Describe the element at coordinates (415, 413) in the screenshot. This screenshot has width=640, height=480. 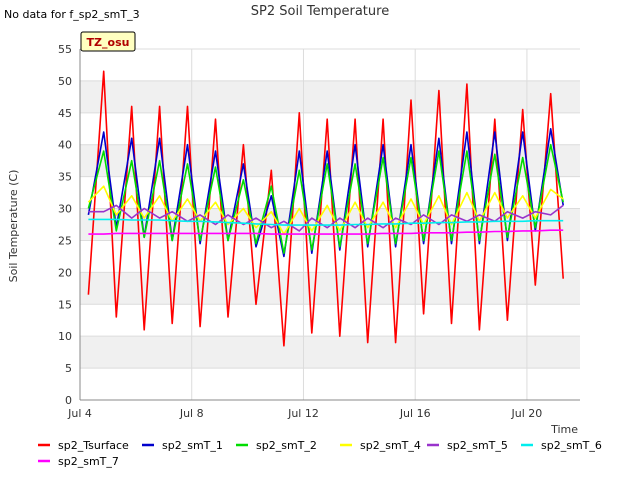
I see `x-tick-label: Jul 16` at that location.